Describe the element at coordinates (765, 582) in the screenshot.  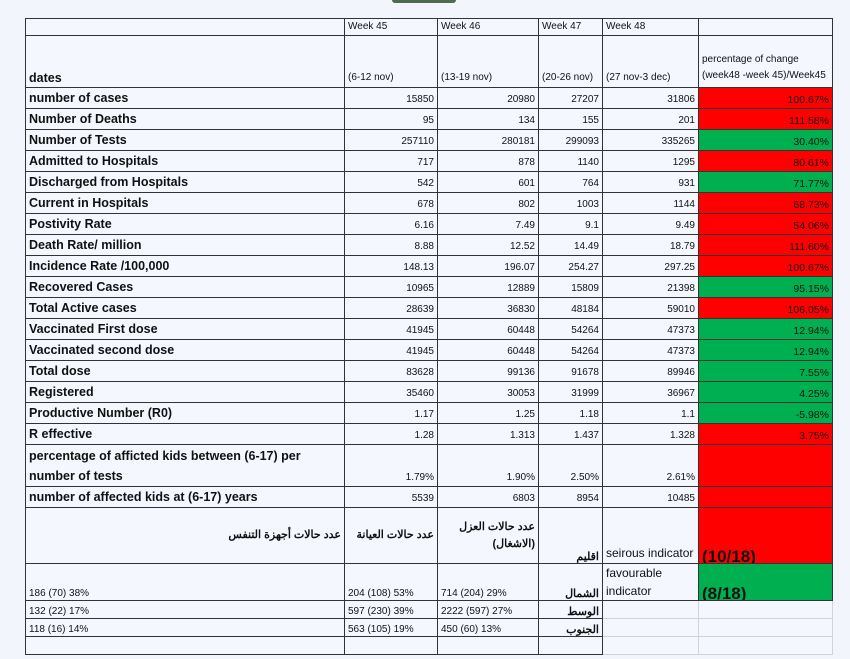
I see `favourable-indicator-value: (8/18)` at that location.